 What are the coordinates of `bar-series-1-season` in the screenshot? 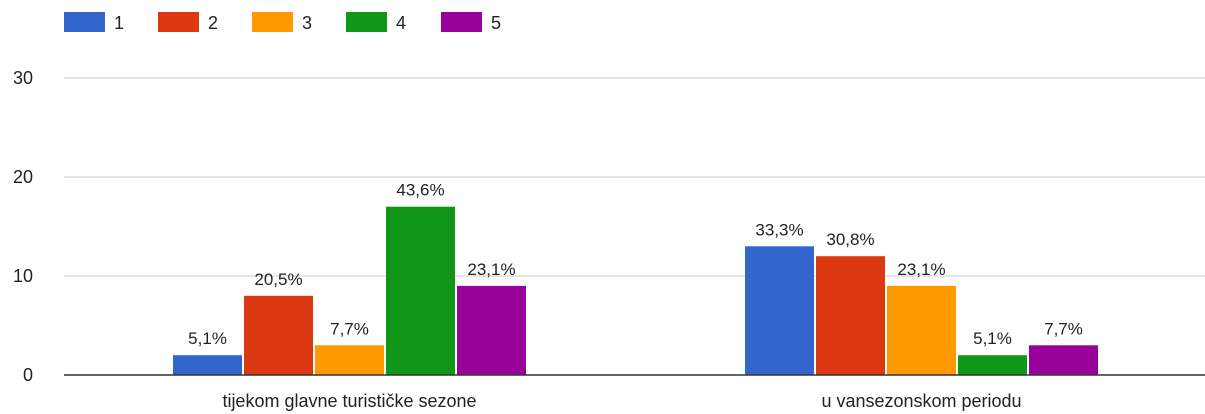 It's located at (207, 365).